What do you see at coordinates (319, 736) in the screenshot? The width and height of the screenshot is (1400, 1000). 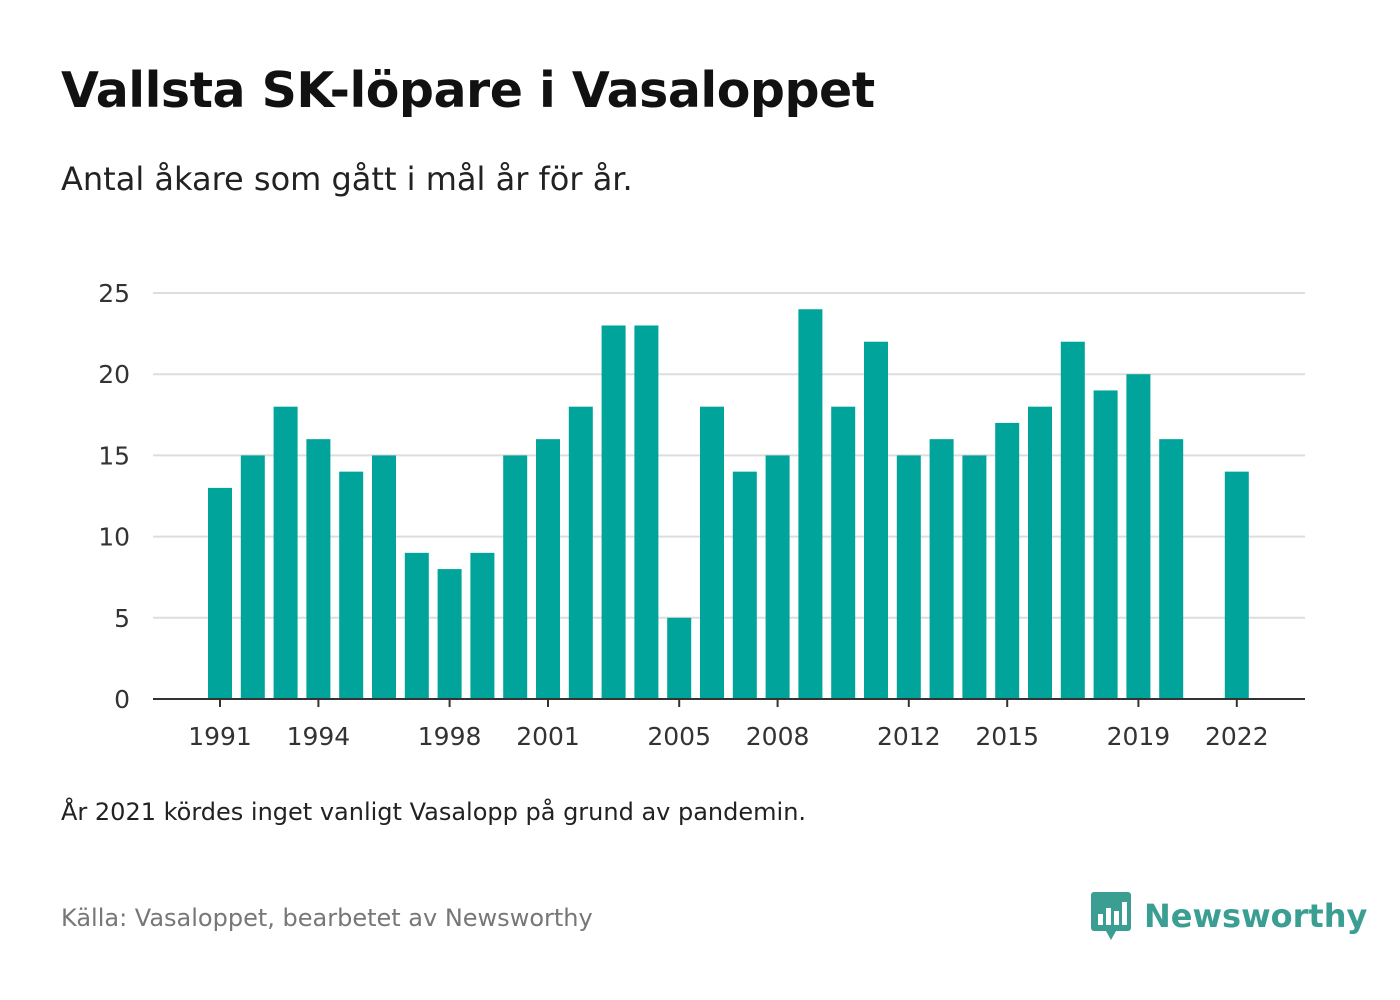 I see `x-tick-label: 1994` at bounding box center [319, 736].